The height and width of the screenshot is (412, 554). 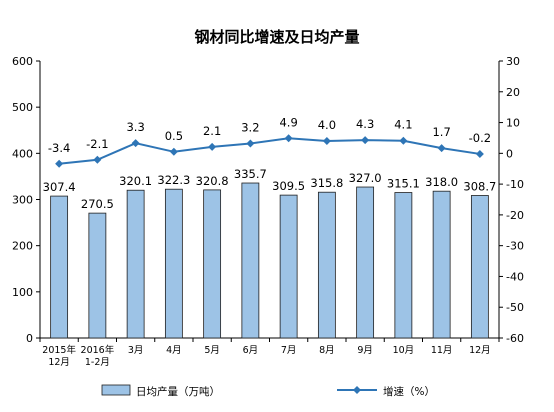 What do you see at coordinates (327, 125) in the screenshot?
I see `line-value-label: 4.0` at bounding box center [327, 125].